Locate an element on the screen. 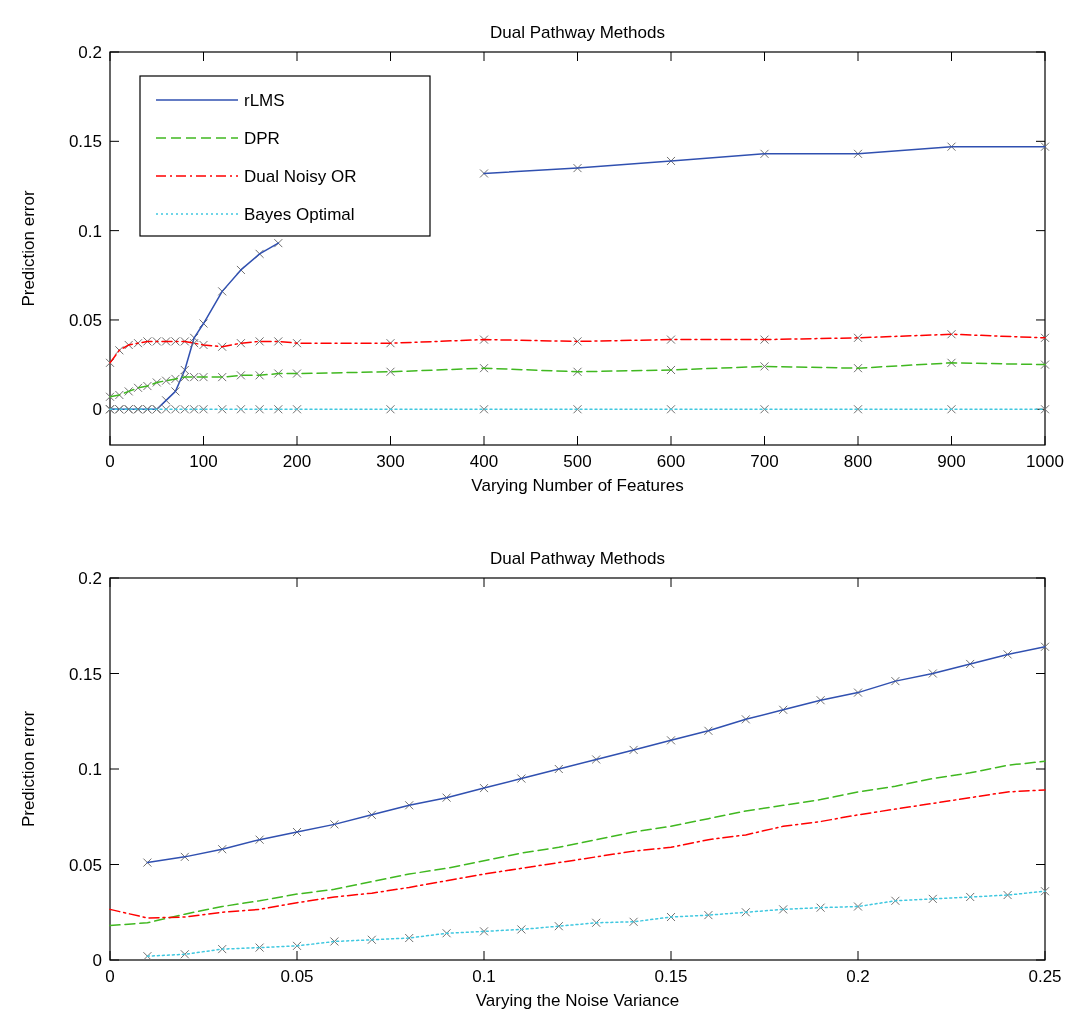 The height and width of the screenshot is (1030, 1071). x-tick-label: 0.1 is located at coordinates (484, 976).